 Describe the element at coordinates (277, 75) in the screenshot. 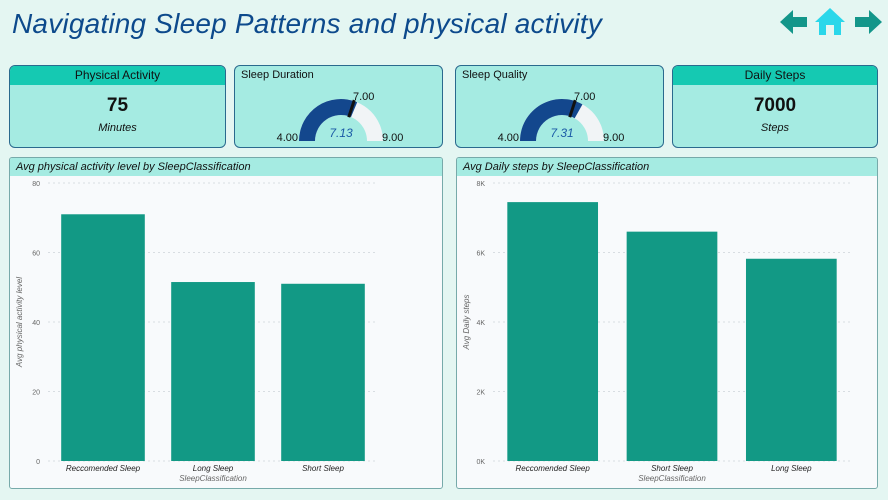

I see `gauge-title: Sleep Duration` at that location.